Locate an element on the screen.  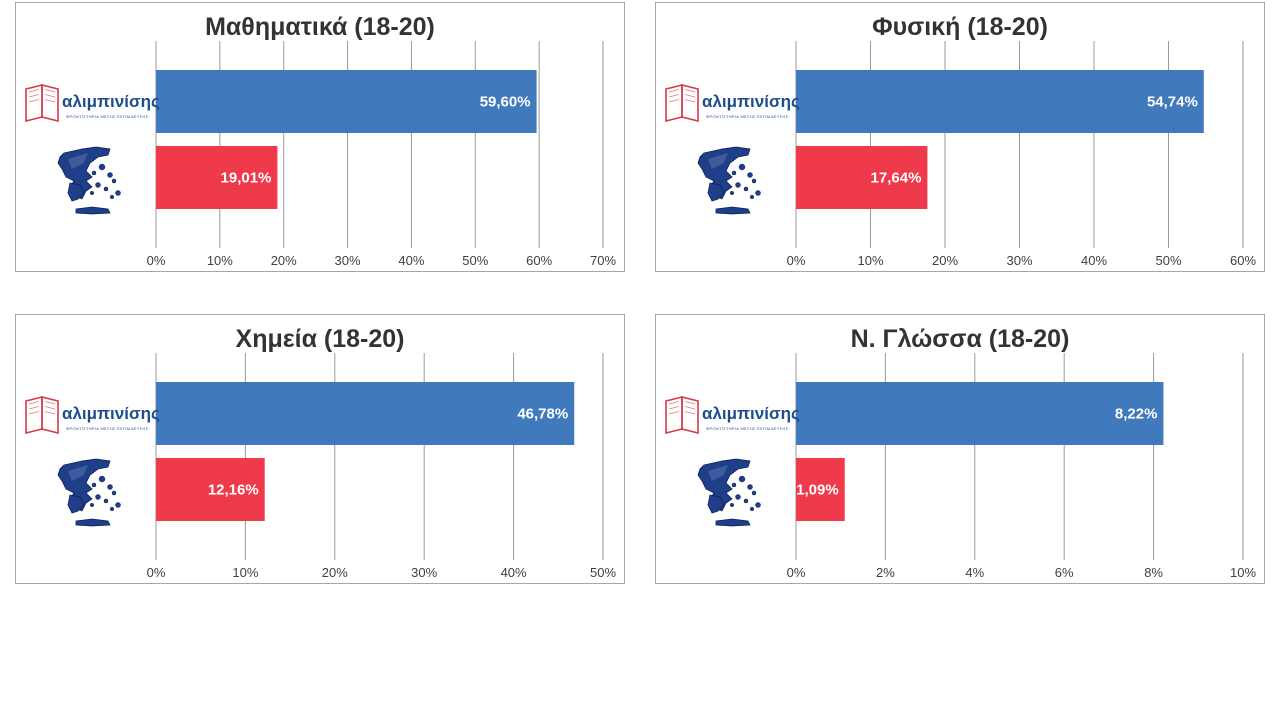
bar-value-label: 1,09% is located at coordinates (817, 490).